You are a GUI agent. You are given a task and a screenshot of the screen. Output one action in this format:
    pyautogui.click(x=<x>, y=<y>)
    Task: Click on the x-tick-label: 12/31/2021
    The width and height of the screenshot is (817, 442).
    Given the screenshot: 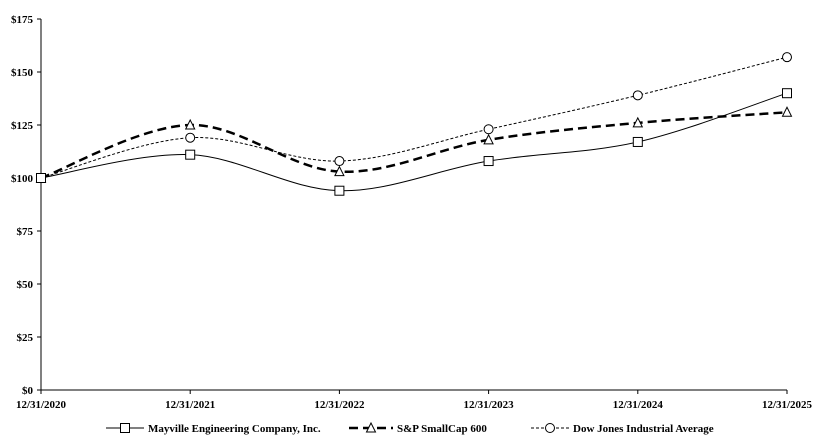 What is the action you would take?
    pyautogui.click(x=190, y=405)
    